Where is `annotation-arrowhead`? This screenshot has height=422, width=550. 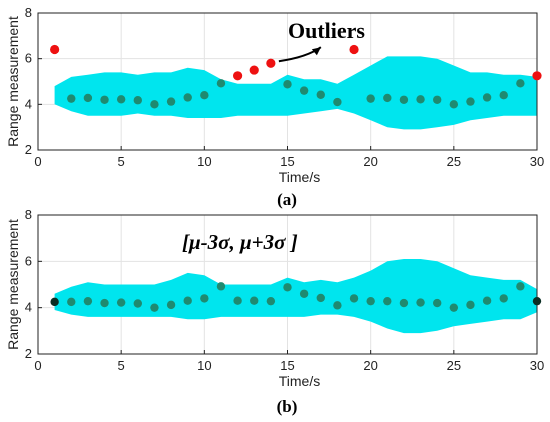 annotation-arrowhead is located at coordinates (316, 51).